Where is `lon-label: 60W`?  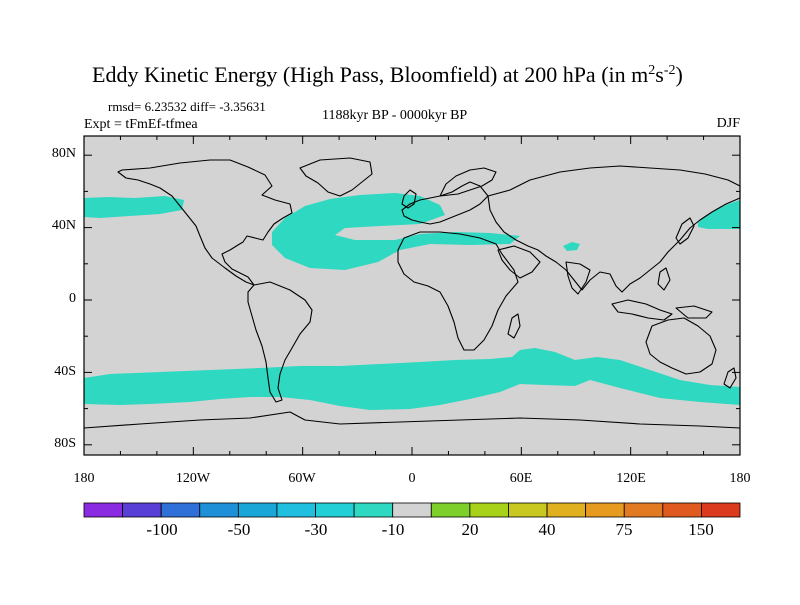 lon-label: 60W is located at coordinates (302, 478).